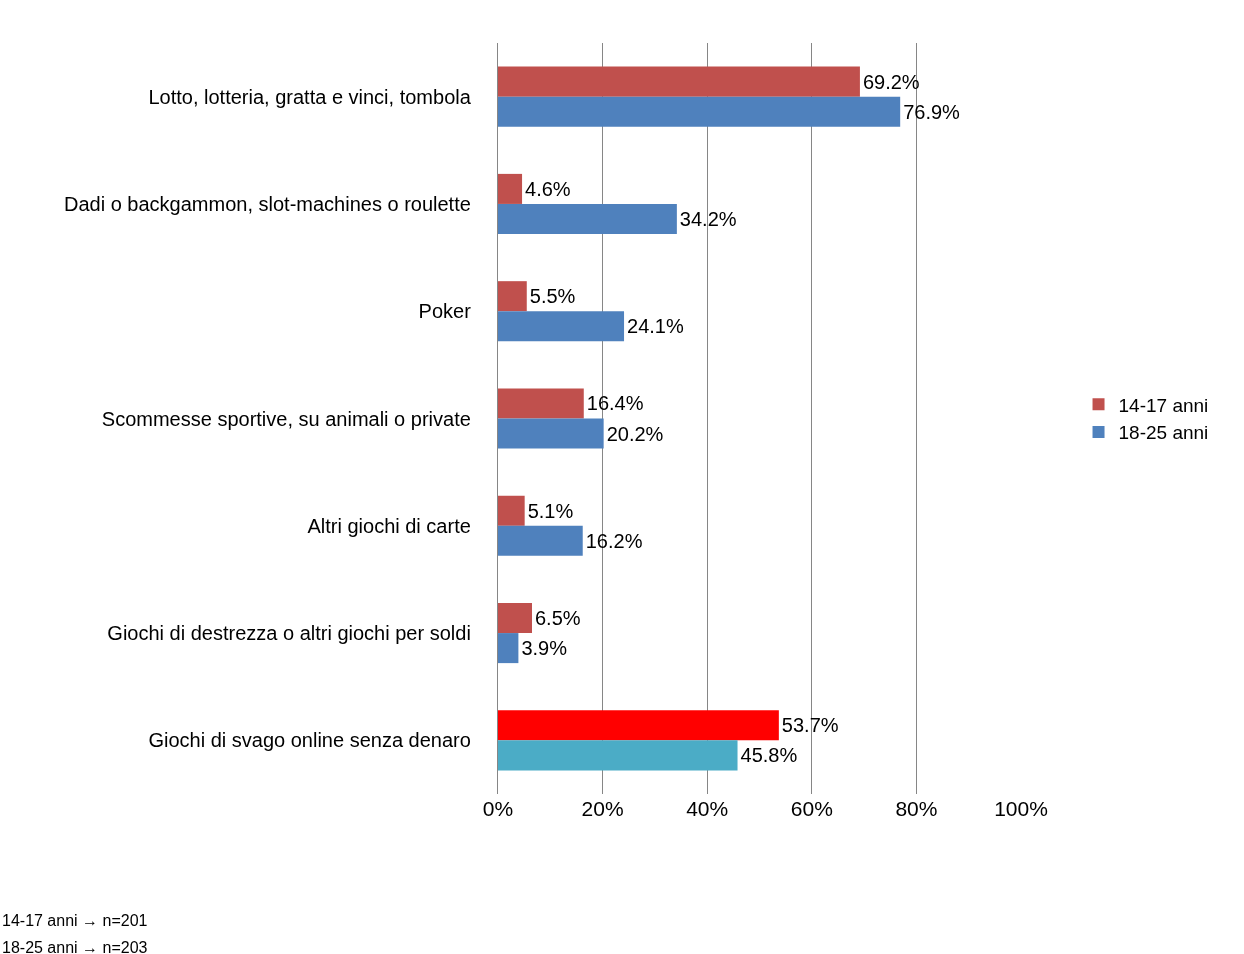 This screenshot has height=954, width=1244. Describe the element at coordinates (498, 808) in the screenshot. I see `x-tick-label: 0%` at that location.